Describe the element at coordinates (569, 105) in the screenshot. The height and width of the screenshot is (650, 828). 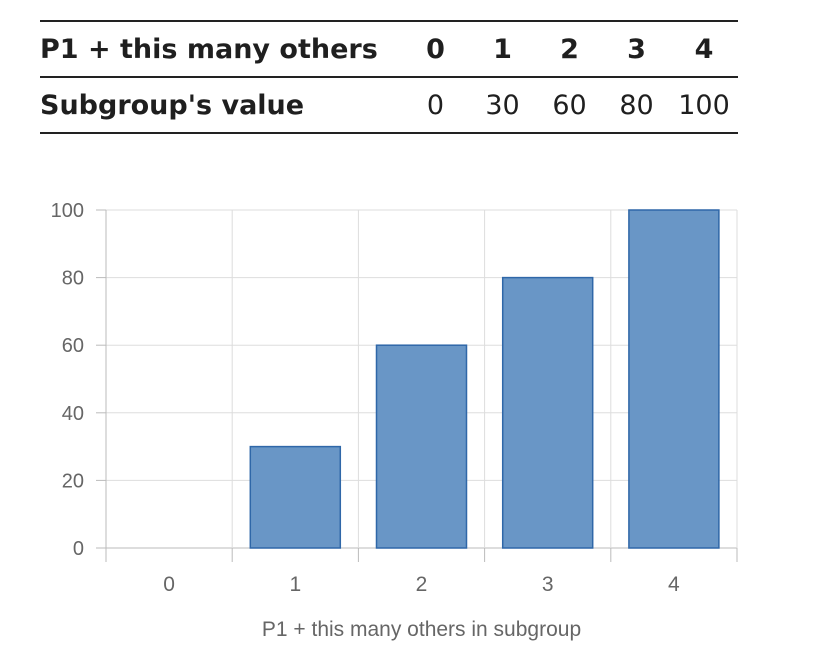
I see `value-cell: 60` at that location.